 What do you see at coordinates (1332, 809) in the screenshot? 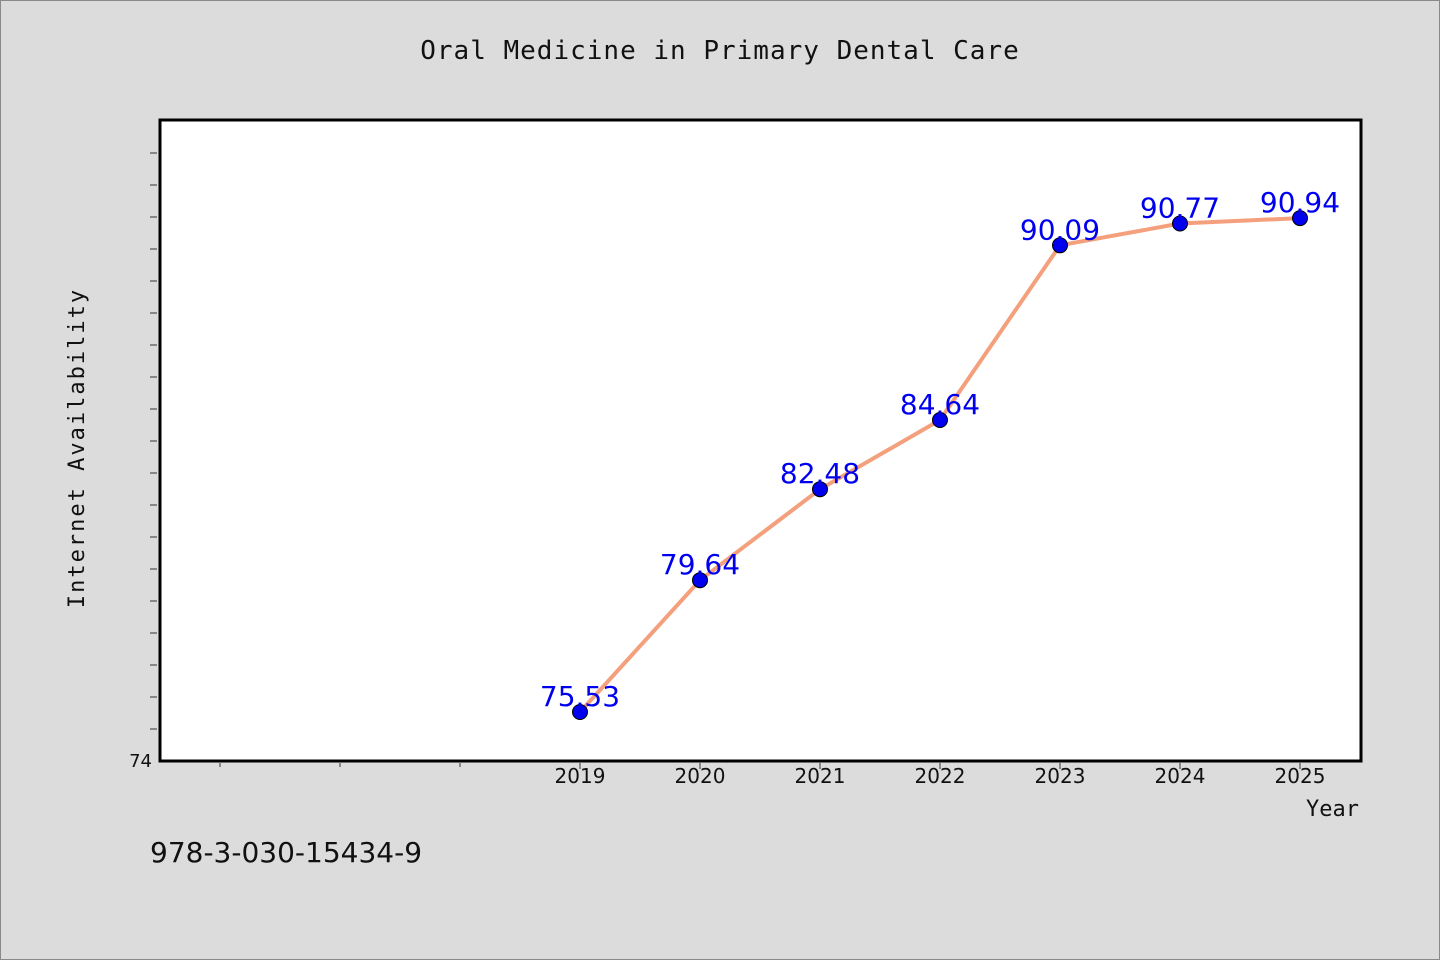
I see `x-axis-label: Year` at bounding box center [1332, 809].